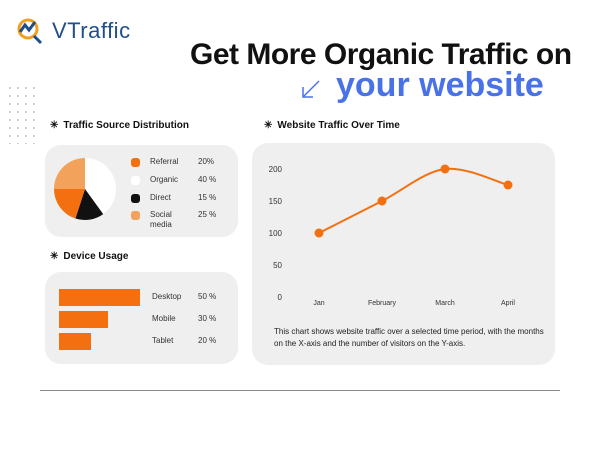 The height and width of the screenshot is (450, 600). I want to click on data-point-february, so click(382, 201).